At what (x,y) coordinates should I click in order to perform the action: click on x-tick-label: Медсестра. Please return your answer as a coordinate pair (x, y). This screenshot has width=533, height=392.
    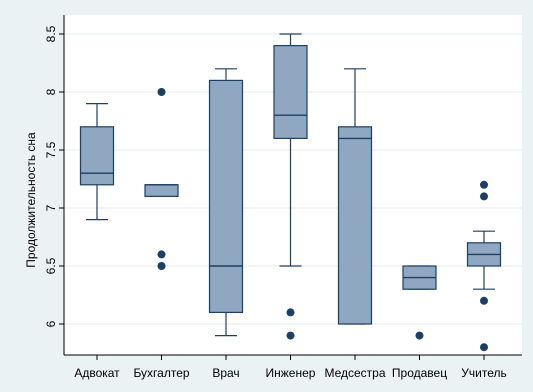
    Looking at the image, I should click on (354, 373).